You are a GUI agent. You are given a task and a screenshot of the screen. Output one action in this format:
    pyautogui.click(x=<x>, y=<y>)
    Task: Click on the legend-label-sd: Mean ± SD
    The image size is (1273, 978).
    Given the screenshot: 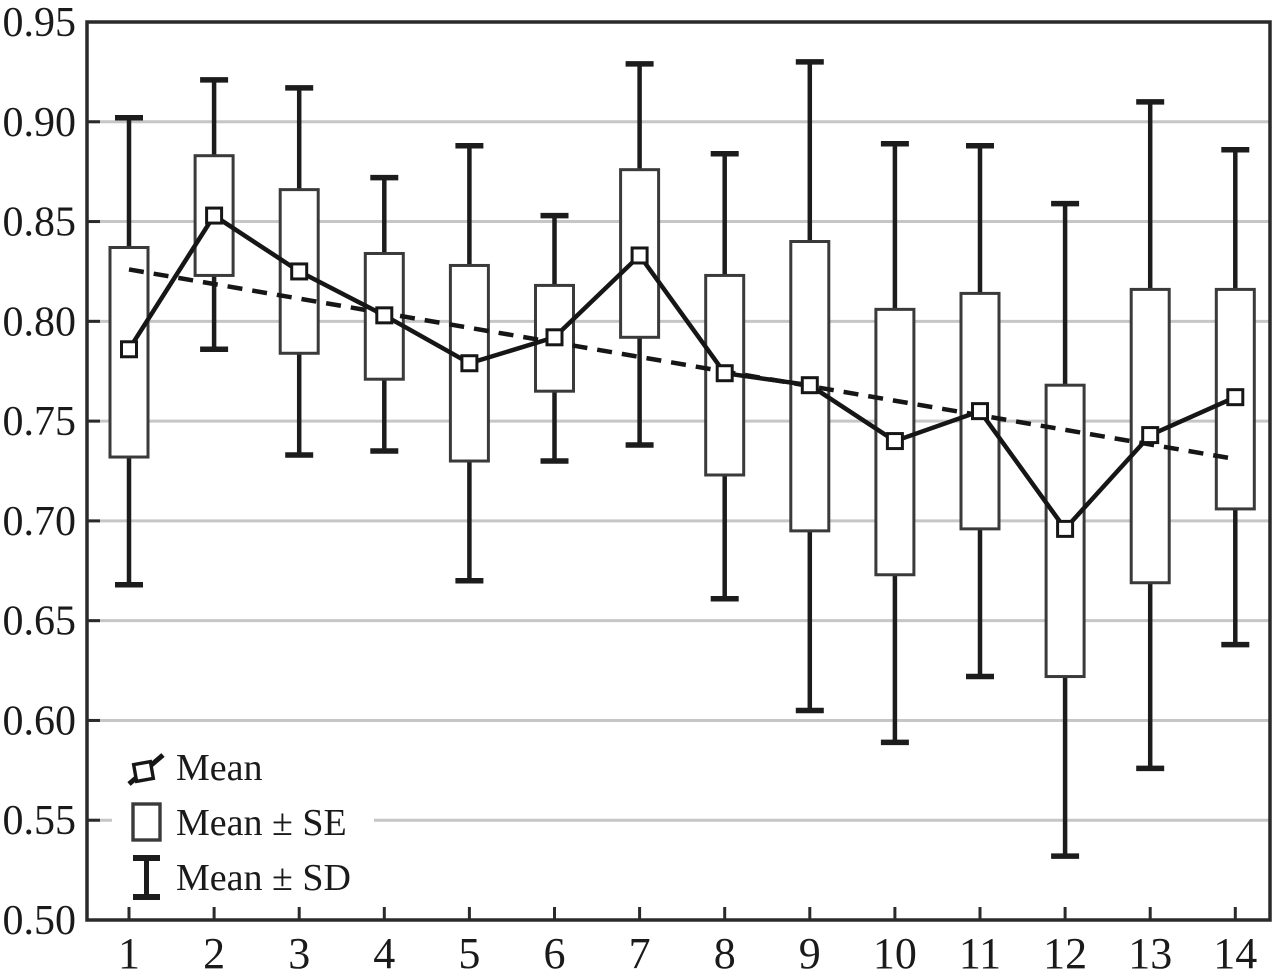 What is the action you would take?
    pyautogui.click(x=263, y=878)
    